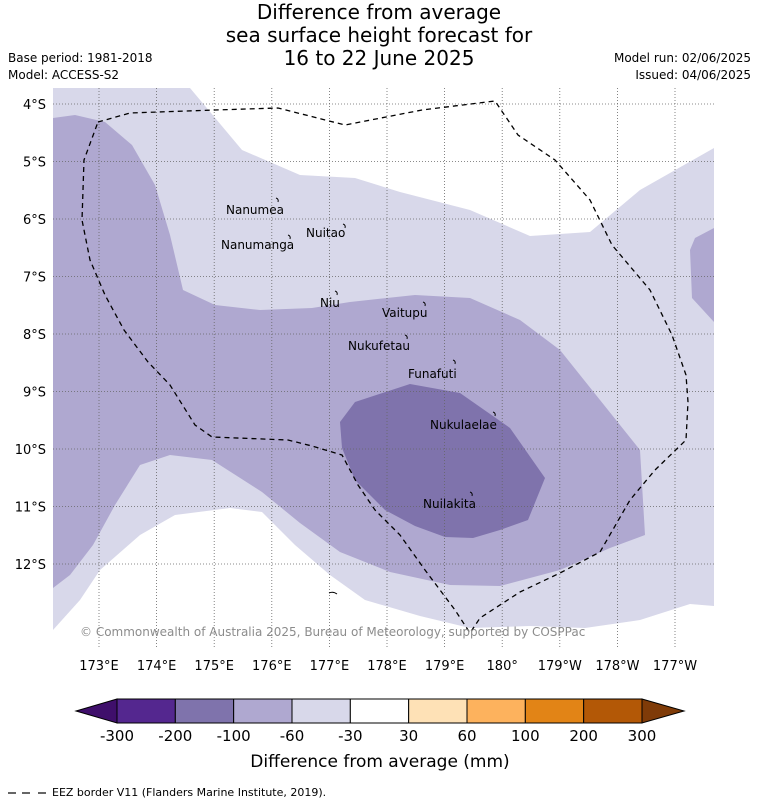 This screenshot has width=758, height=804. I want to click on island-label: Funafuti, so click(432, 374).